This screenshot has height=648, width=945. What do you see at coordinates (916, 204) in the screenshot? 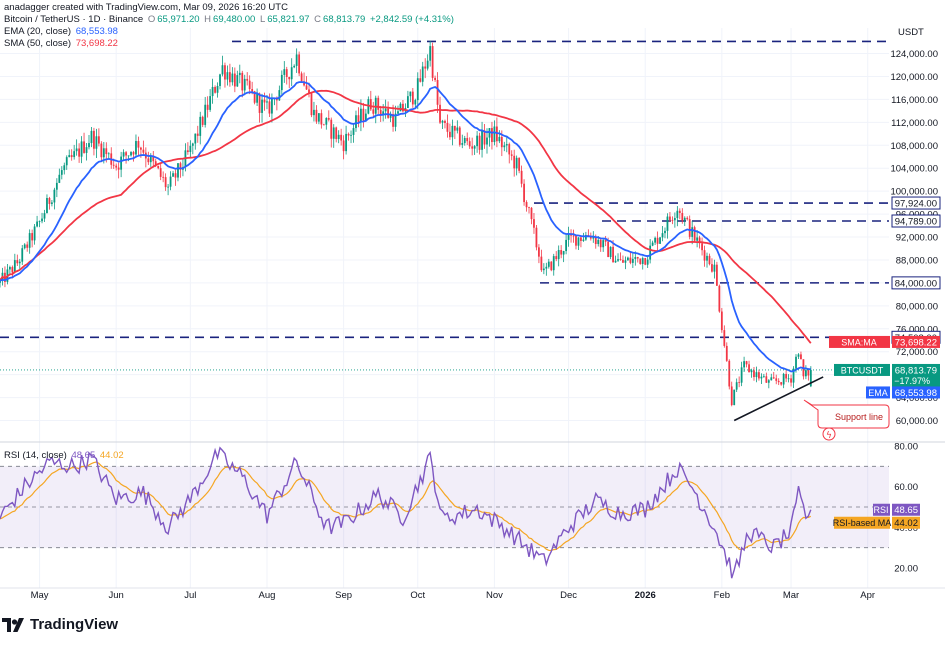
I see `level-label: 97,924.00` at bounding box center [916, 204].